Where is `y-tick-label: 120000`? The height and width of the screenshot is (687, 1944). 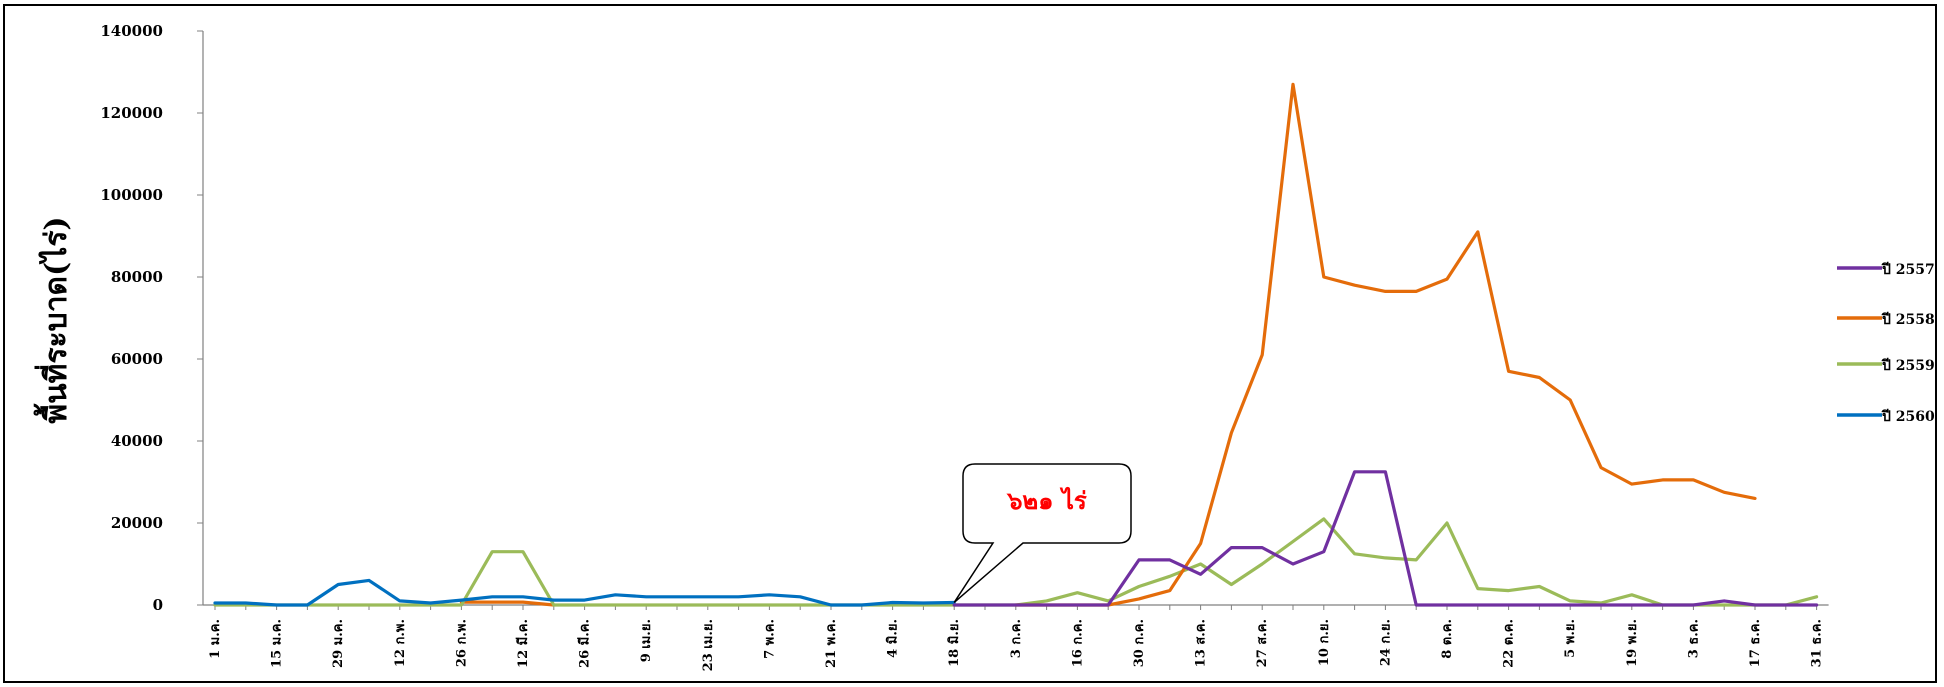
y-tick-label: 120000 is located at coordinates (131, 113).